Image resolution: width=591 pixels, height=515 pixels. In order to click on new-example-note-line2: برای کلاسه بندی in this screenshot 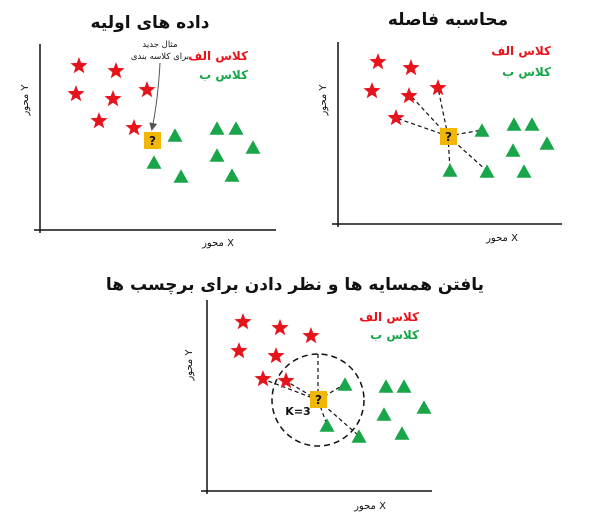, I will do `click(160, 57)`.